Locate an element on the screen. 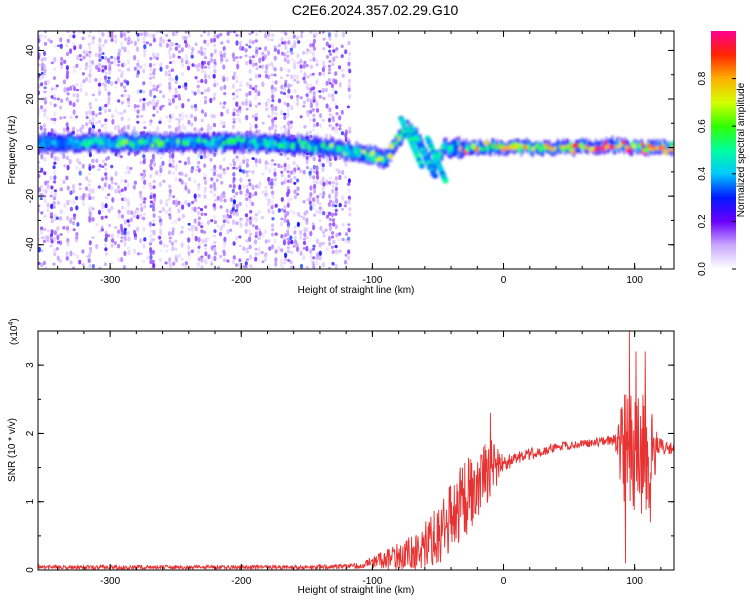 Image resolution: width=750 pixels, height=600 pixels. colorbar-tick-label: 0.4 is located at coordinates (702, 173).